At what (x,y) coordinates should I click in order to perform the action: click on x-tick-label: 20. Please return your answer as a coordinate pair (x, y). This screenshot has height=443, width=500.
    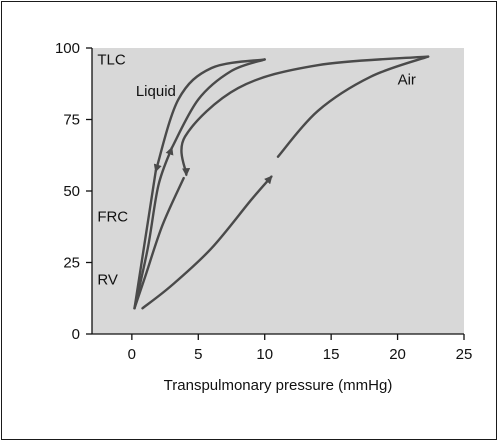
    Looking at the image, I should click on (397, 354).